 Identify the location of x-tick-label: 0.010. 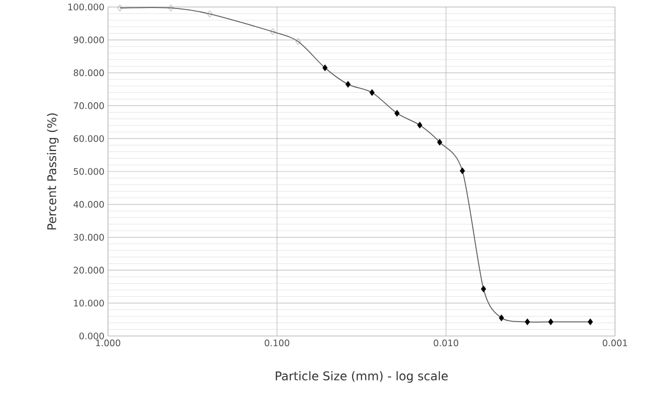
(446, 343).